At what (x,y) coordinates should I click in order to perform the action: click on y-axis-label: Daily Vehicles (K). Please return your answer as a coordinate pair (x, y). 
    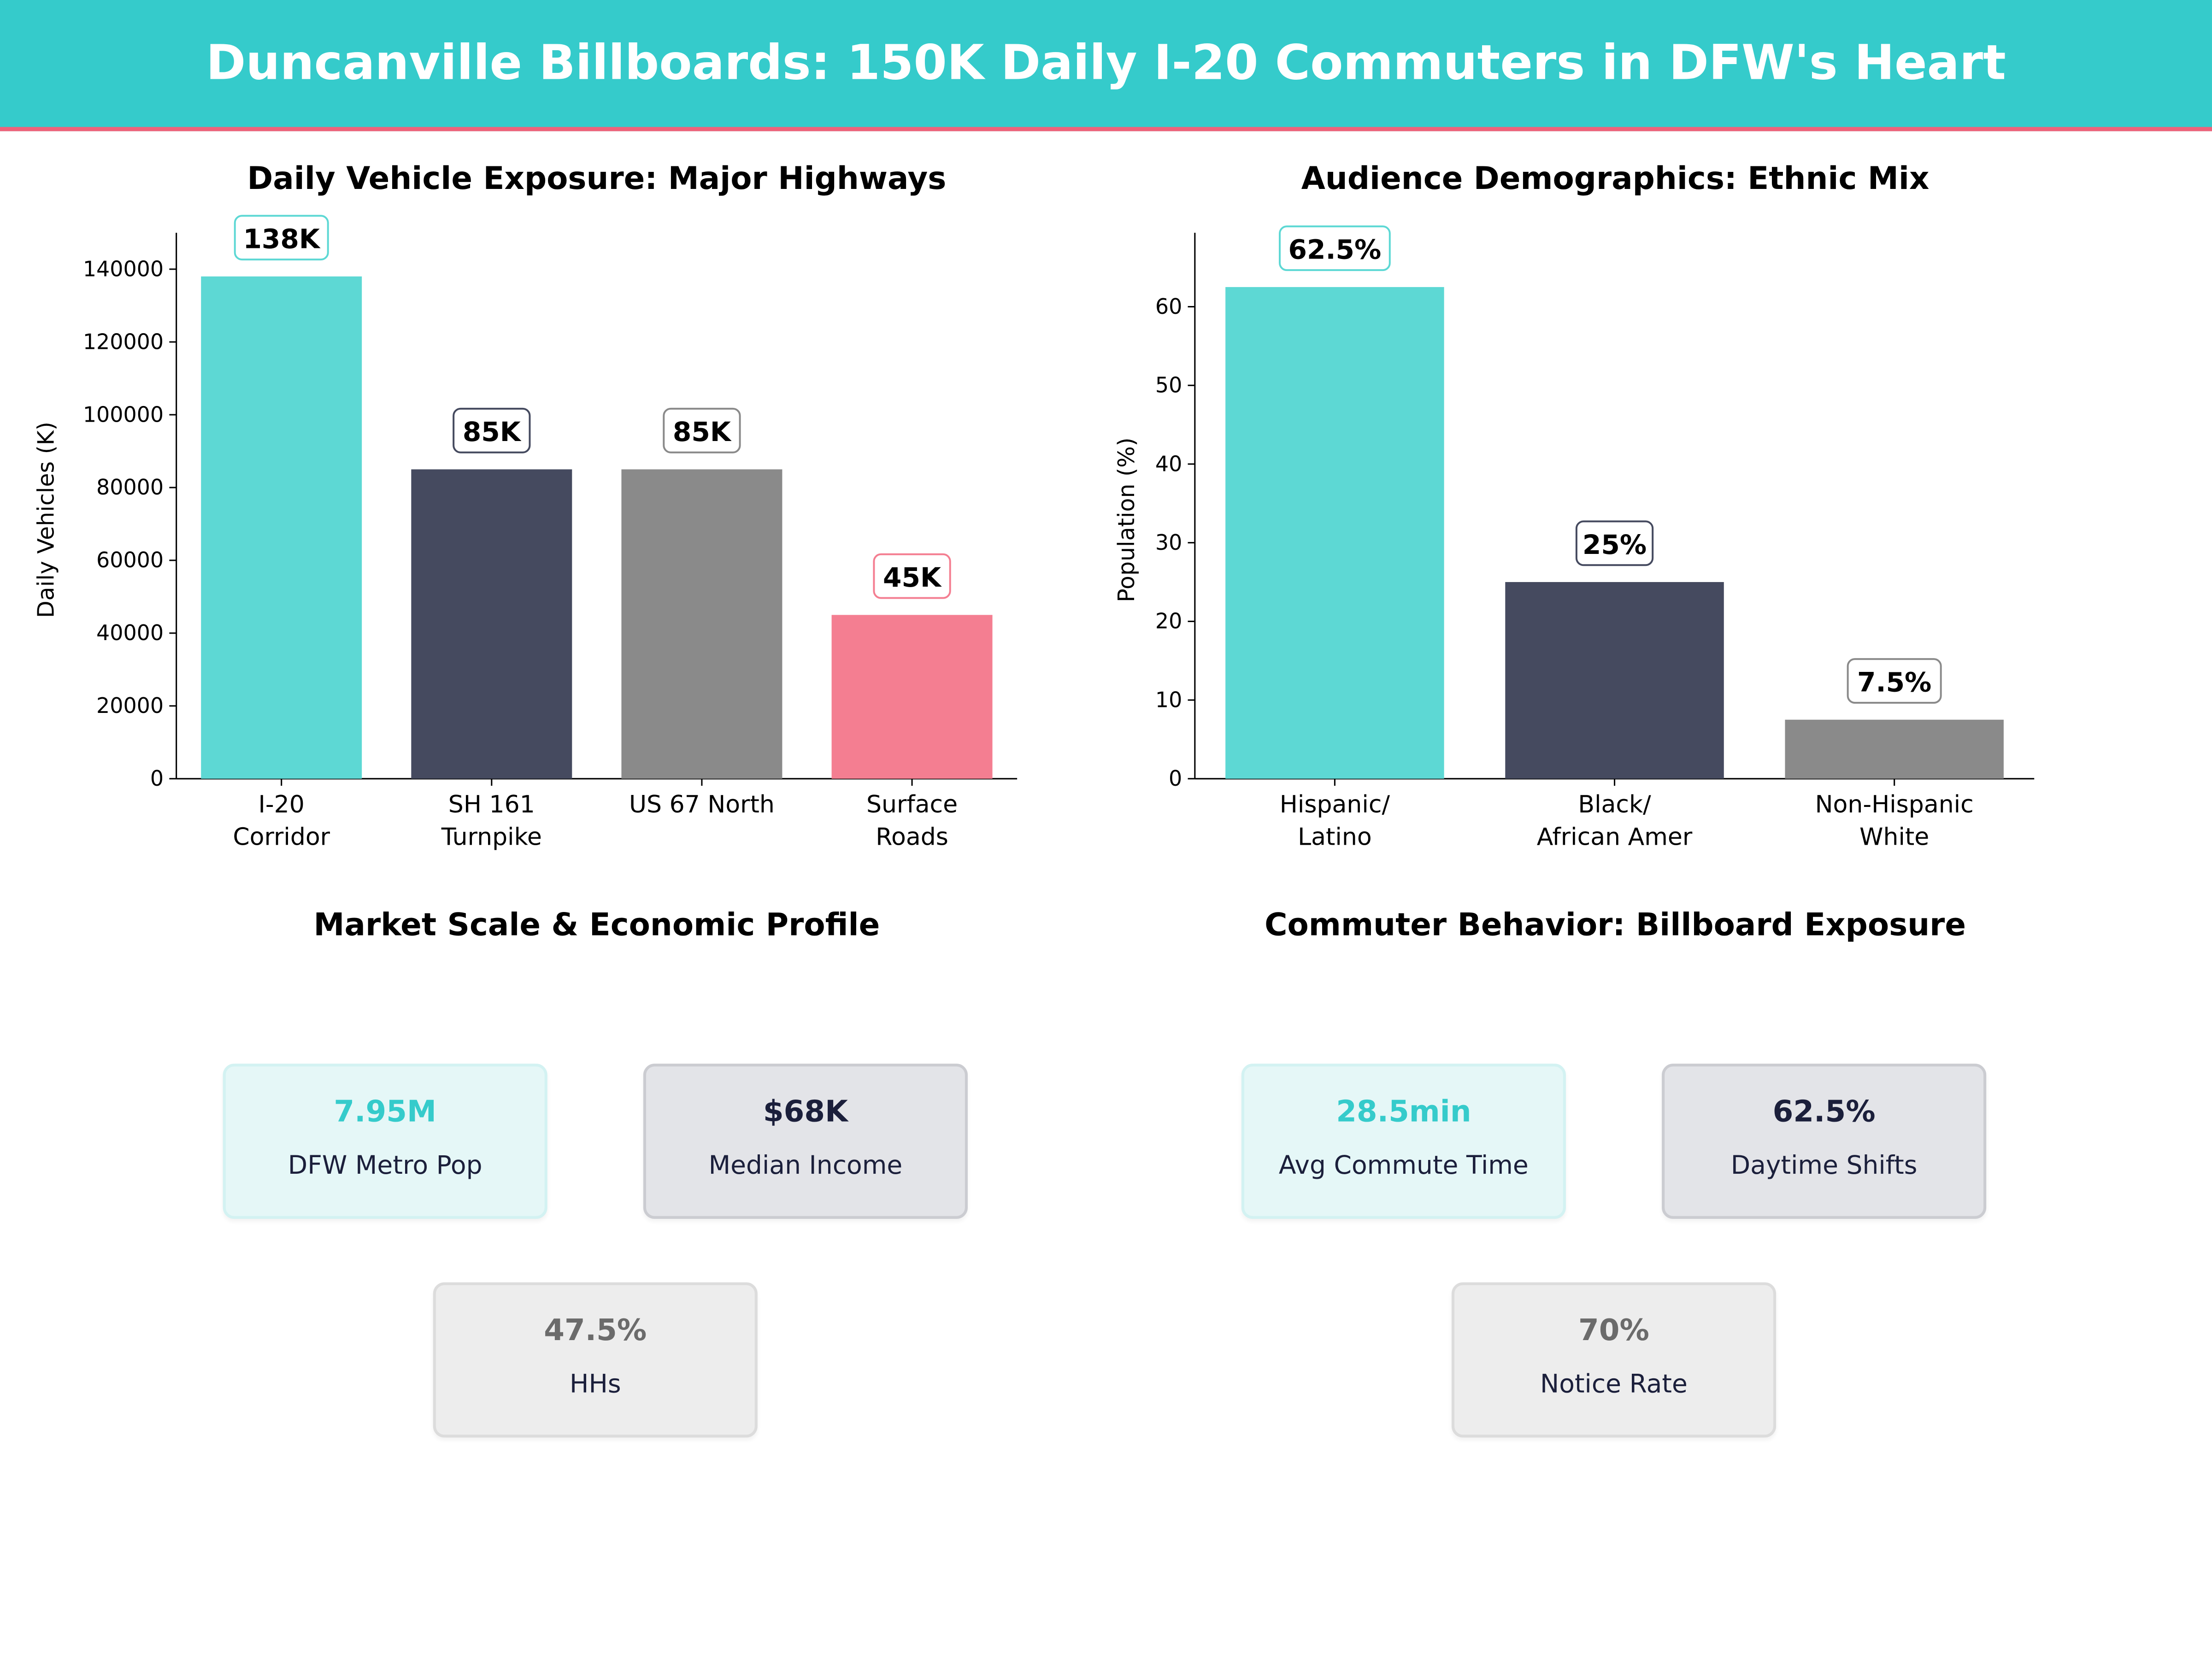
    Looking at the image, I should click on (46, 520).